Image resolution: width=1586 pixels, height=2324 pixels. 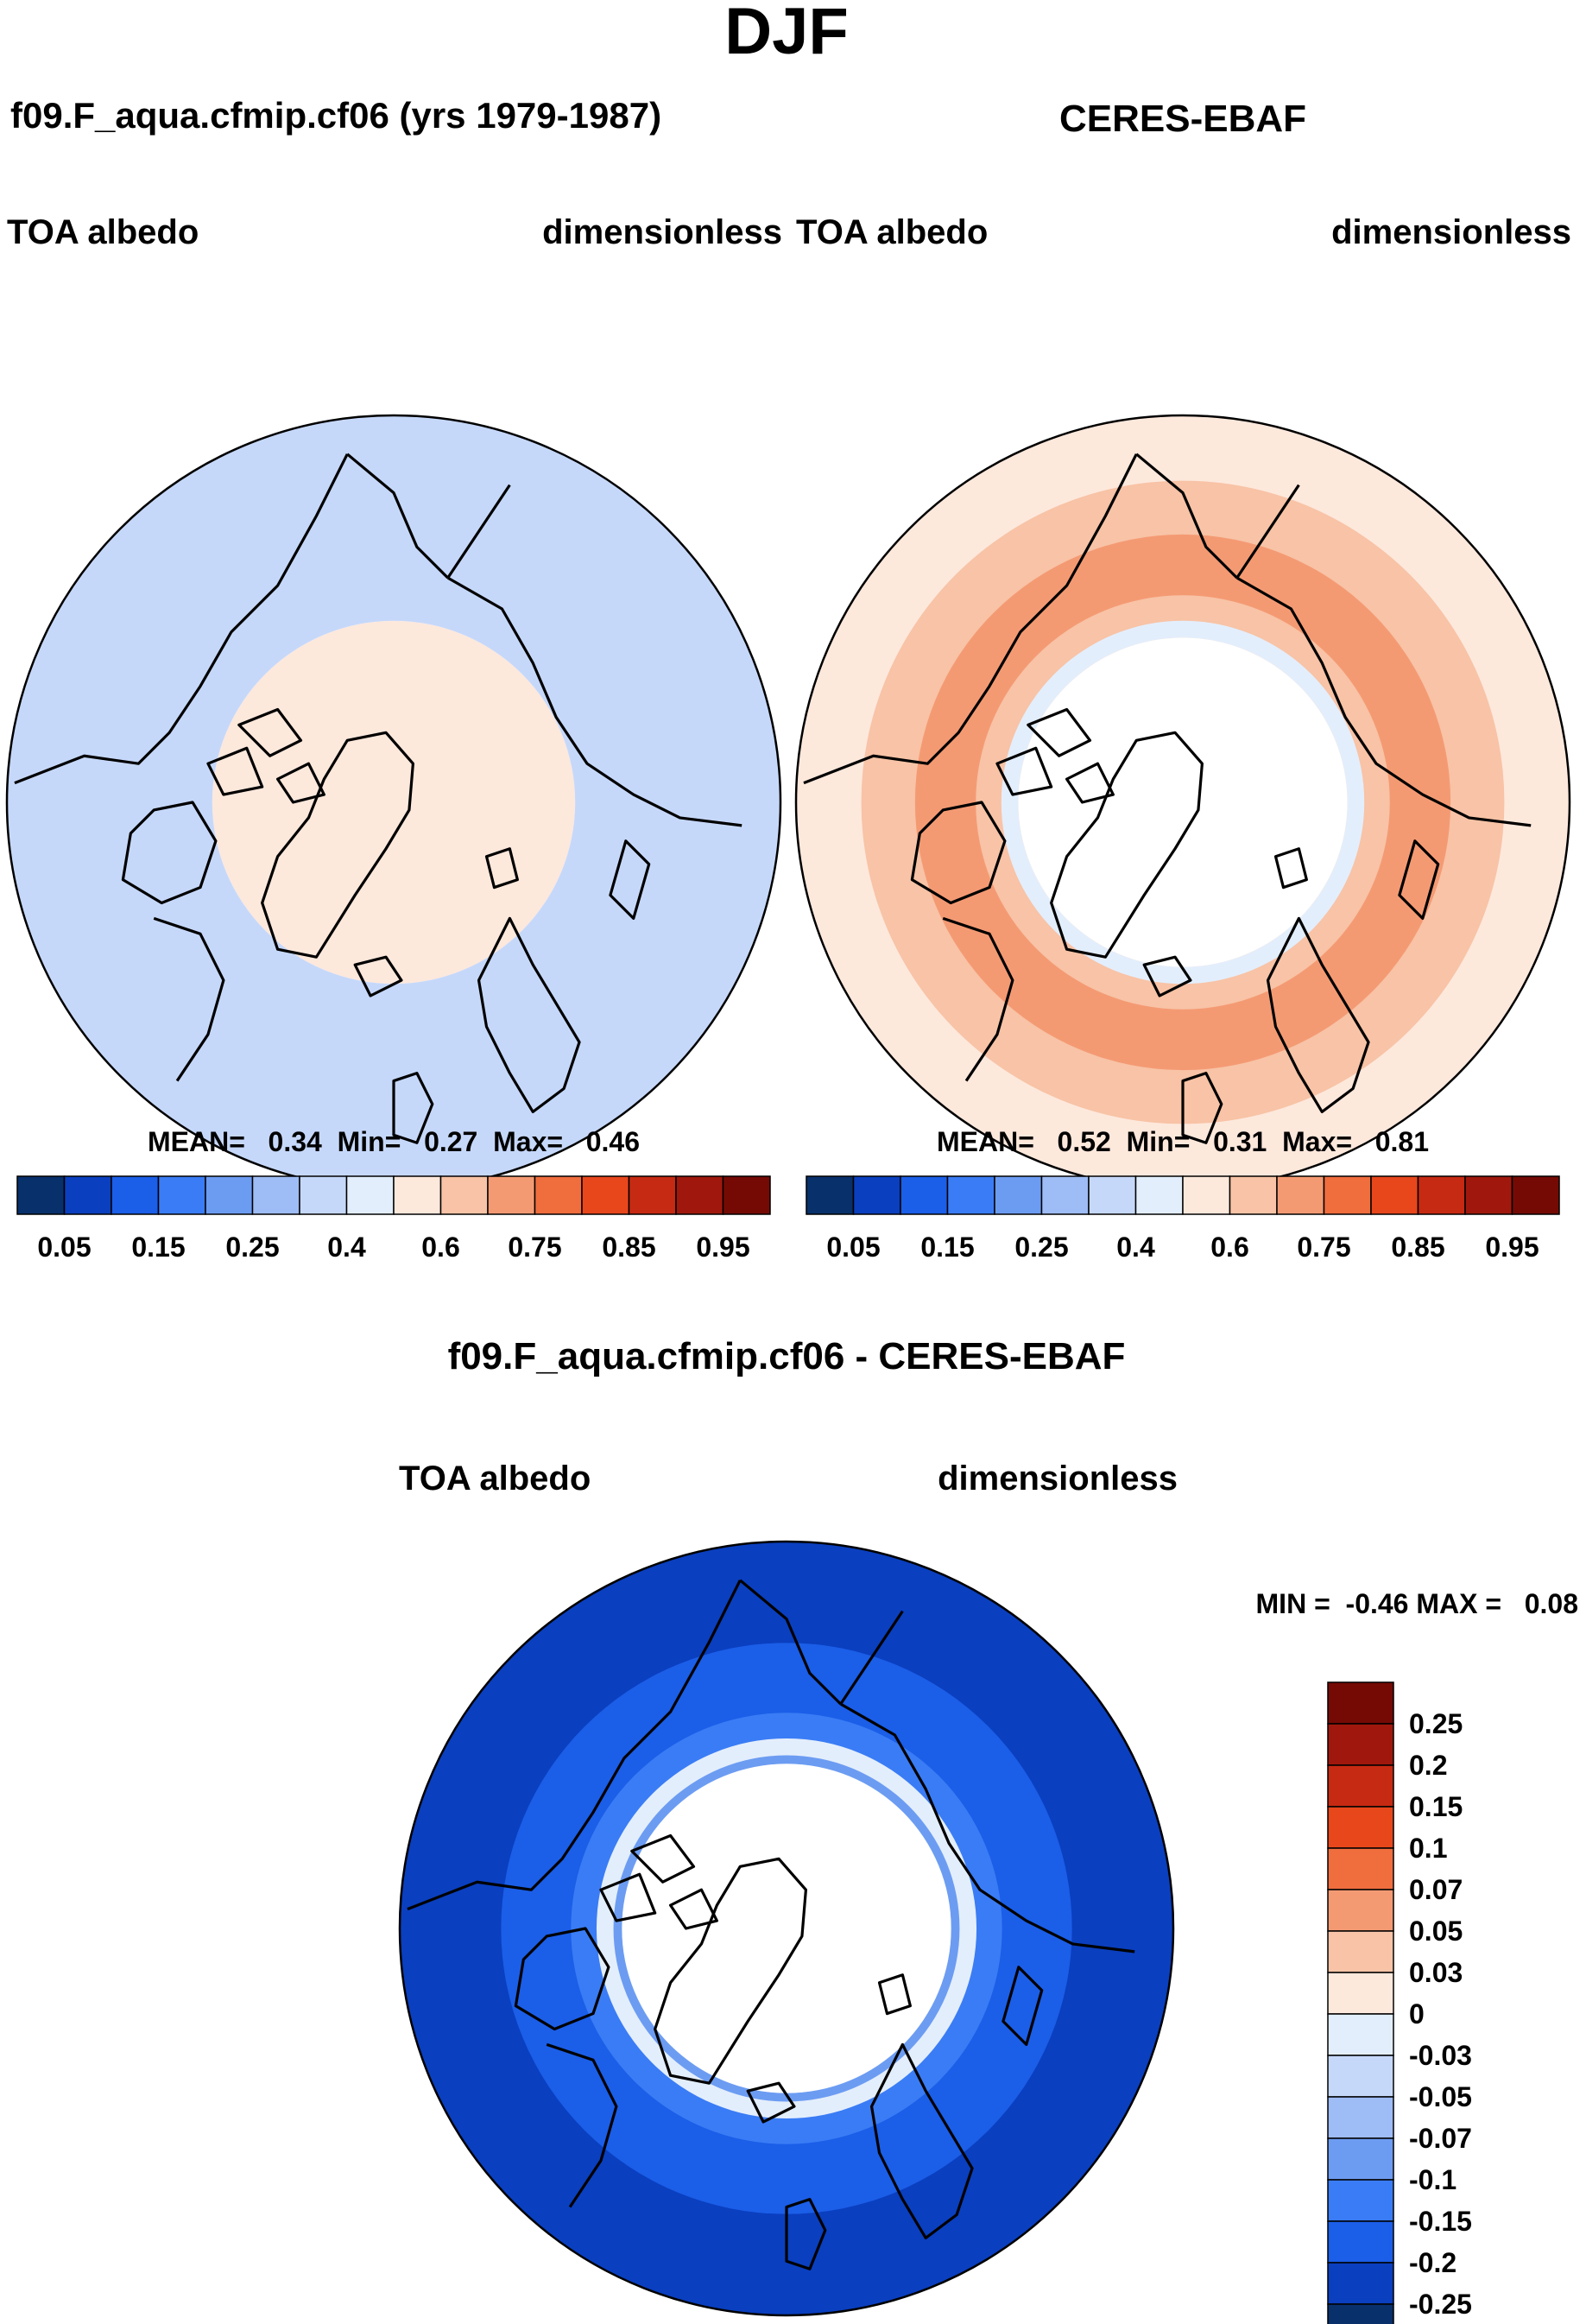 I want to click on colorbar-tick-label: -0.15, so click(x=1440, y=2221).